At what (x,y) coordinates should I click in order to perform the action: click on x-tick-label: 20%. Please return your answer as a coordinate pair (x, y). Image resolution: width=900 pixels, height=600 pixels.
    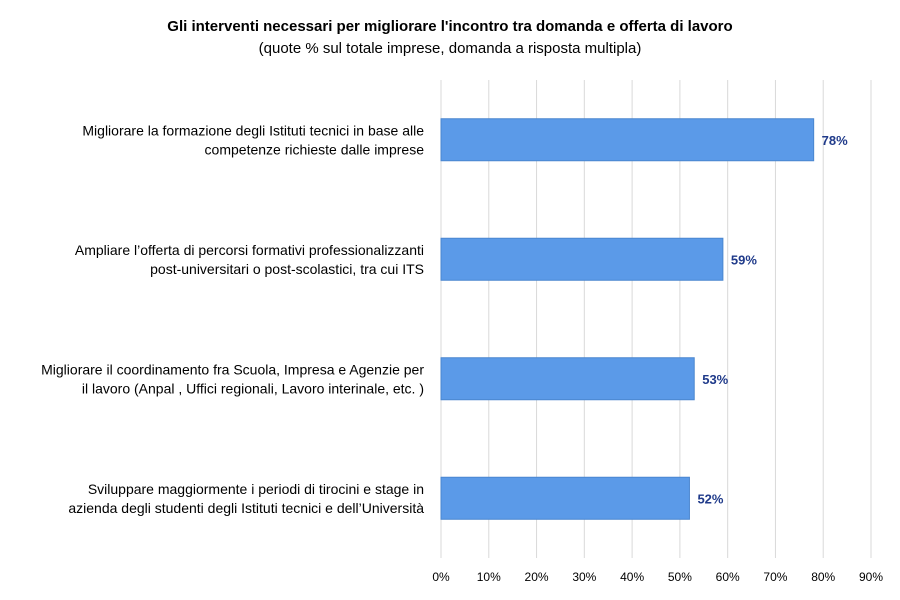
    Looking at the image, I should click on (537, 577).